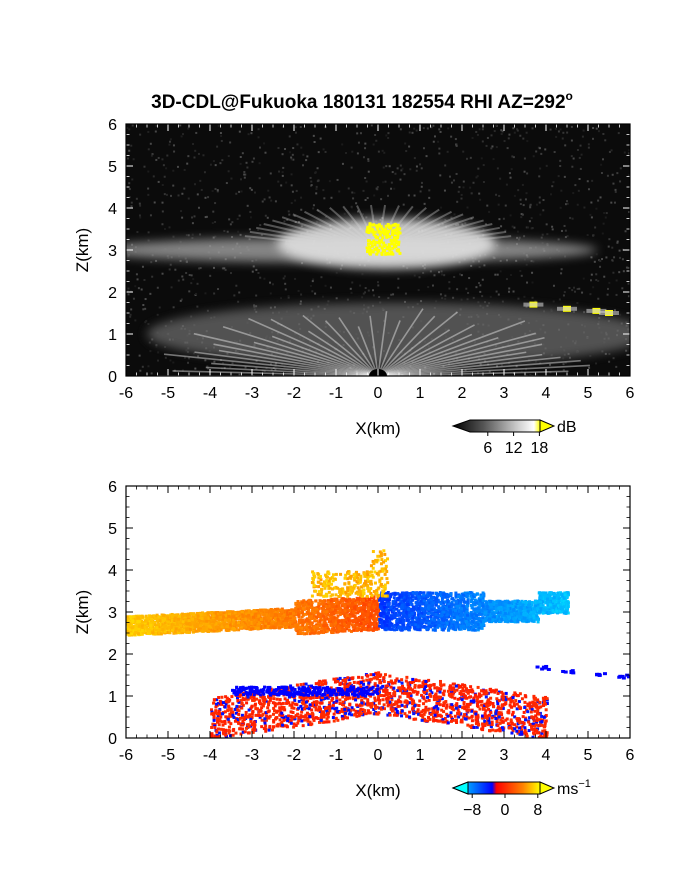 Image resolution: width=680 pixels, height=880 pixels. I want to click on core-streak, so click(314, 240).